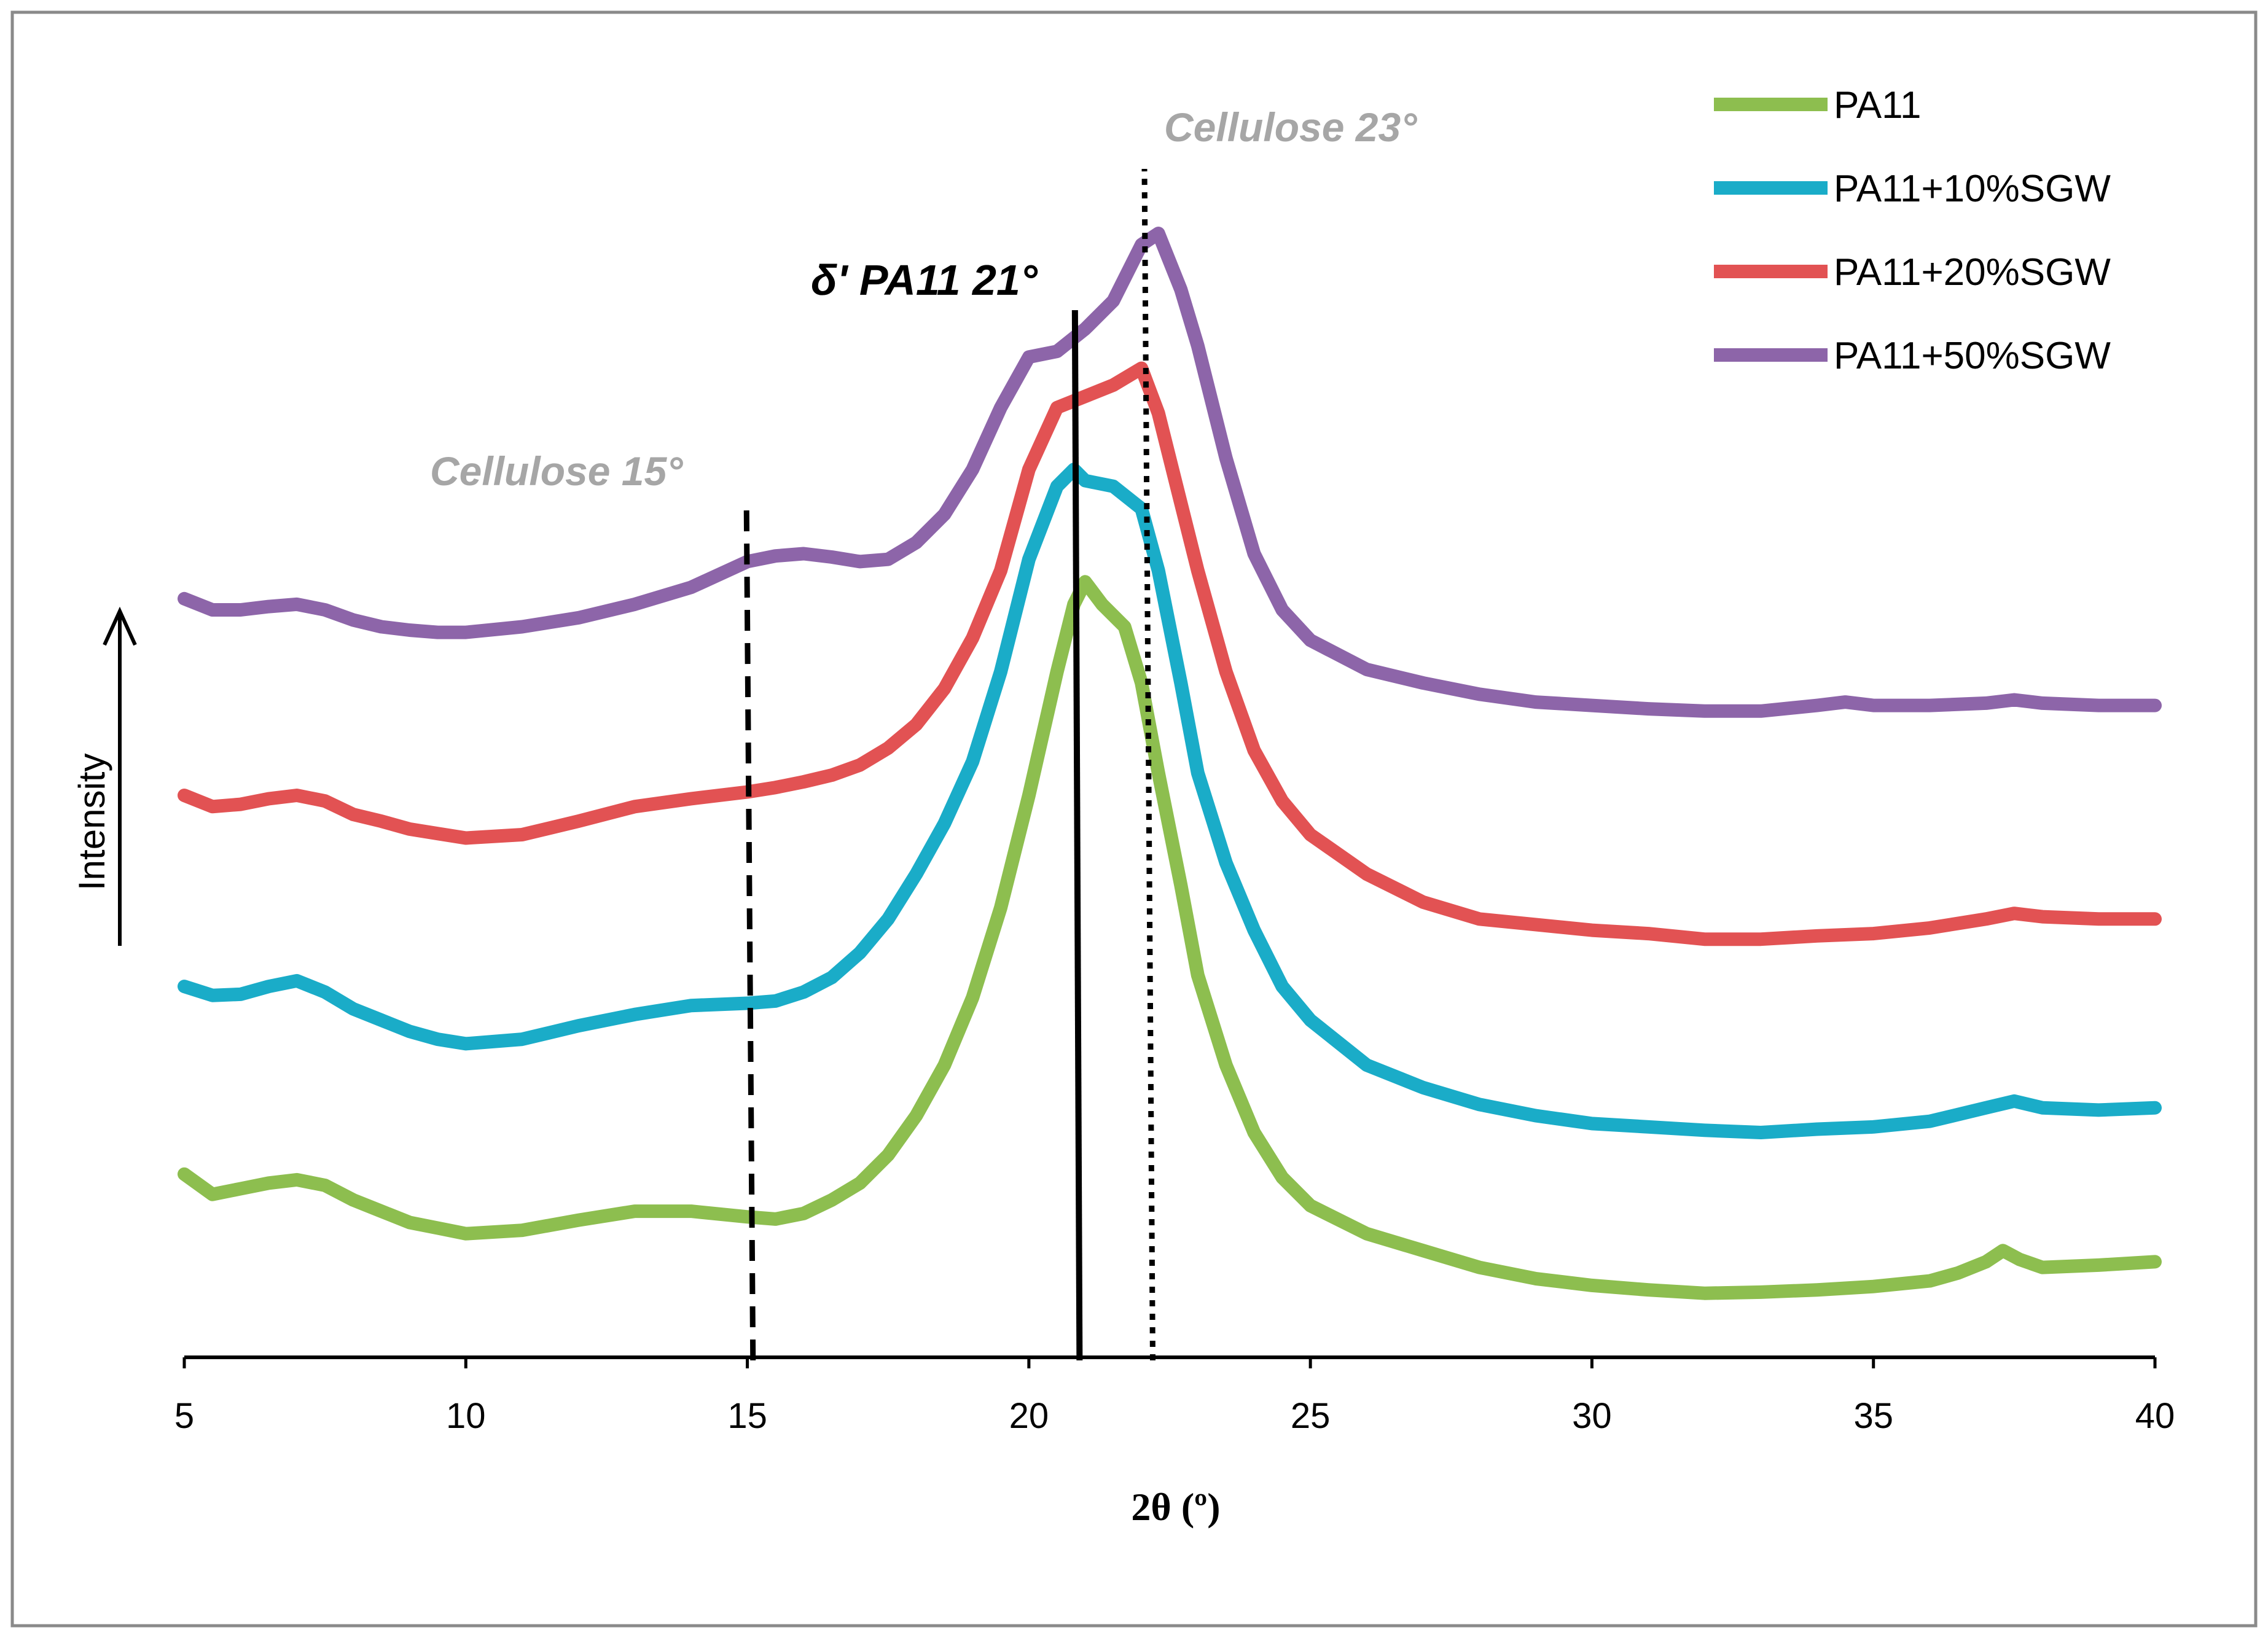 The width and height of the screenshot is (2268, 1638). I want to click on legend-label-3: PA11+50%SGW, so click(1973, 356).